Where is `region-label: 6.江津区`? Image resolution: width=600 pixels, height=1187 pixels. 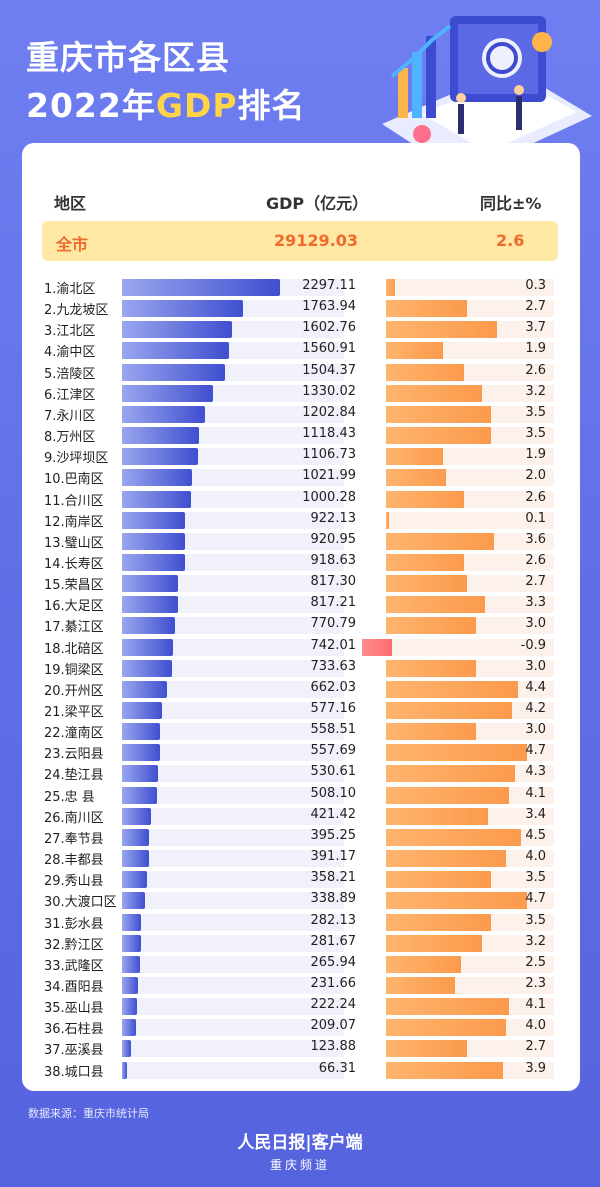
region-label: 6.江津区 is located at coordinates (70, 395).